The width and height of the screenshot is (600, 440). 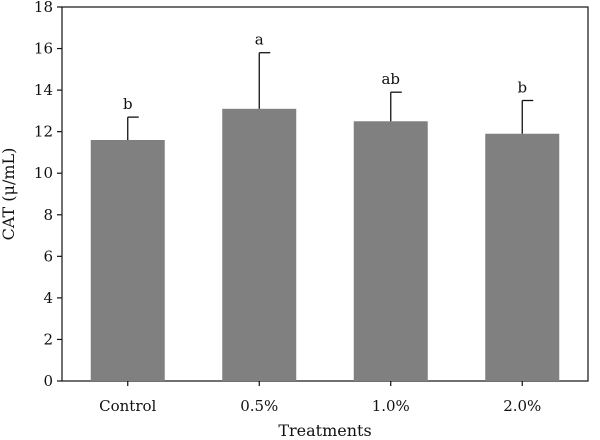 What do you see at coordinates (43, 132) in the screenshot?
I see `y-tick-label: 12` at bounding box center [43, 132].